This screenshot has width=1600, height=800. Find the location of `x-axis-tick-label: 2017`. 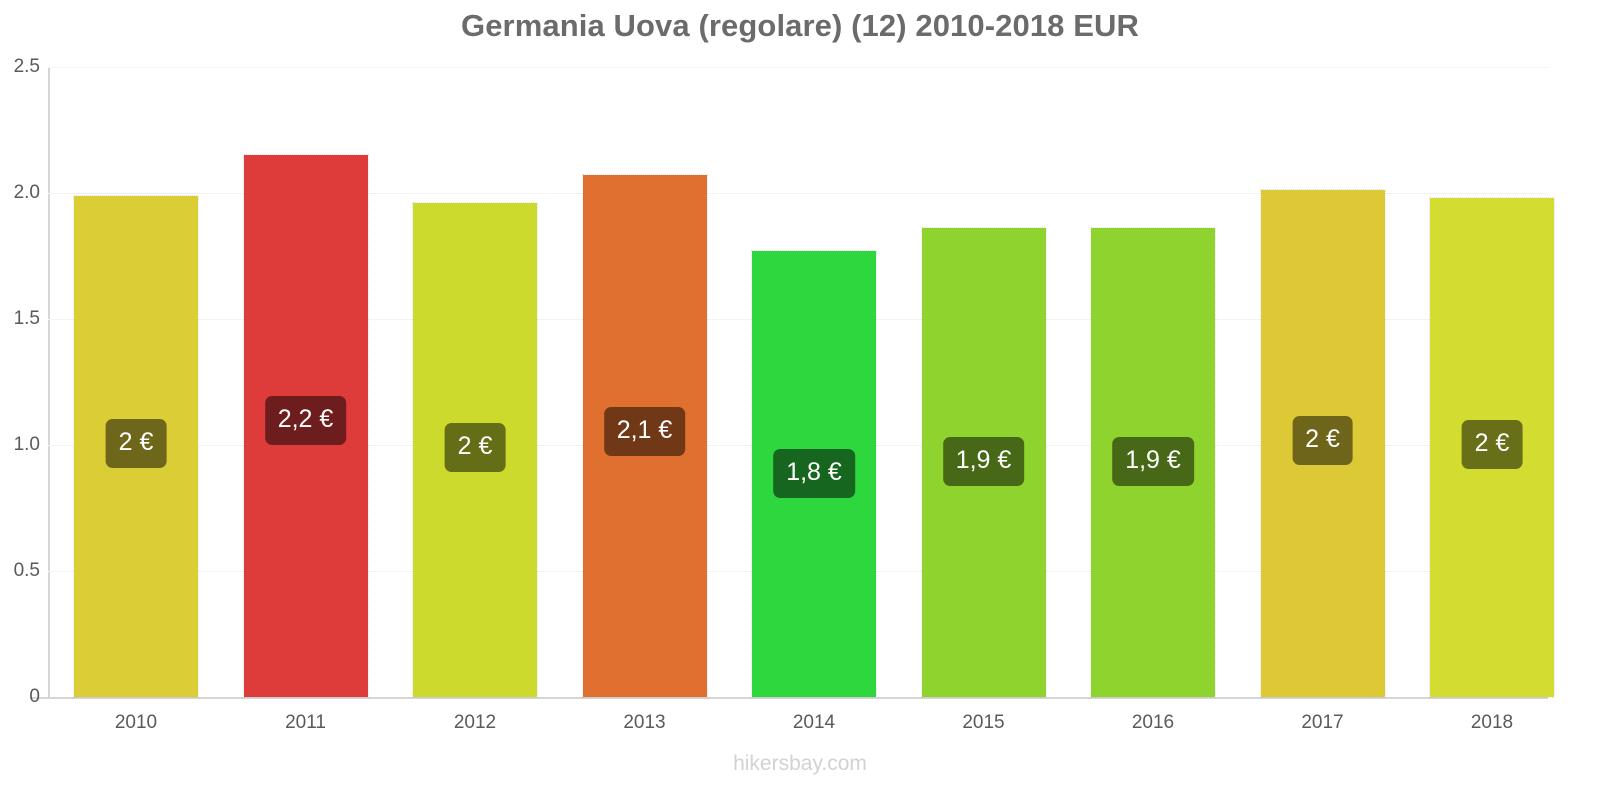

x-axis-tick-label: 2017 is located at coordinates (1322, 722).